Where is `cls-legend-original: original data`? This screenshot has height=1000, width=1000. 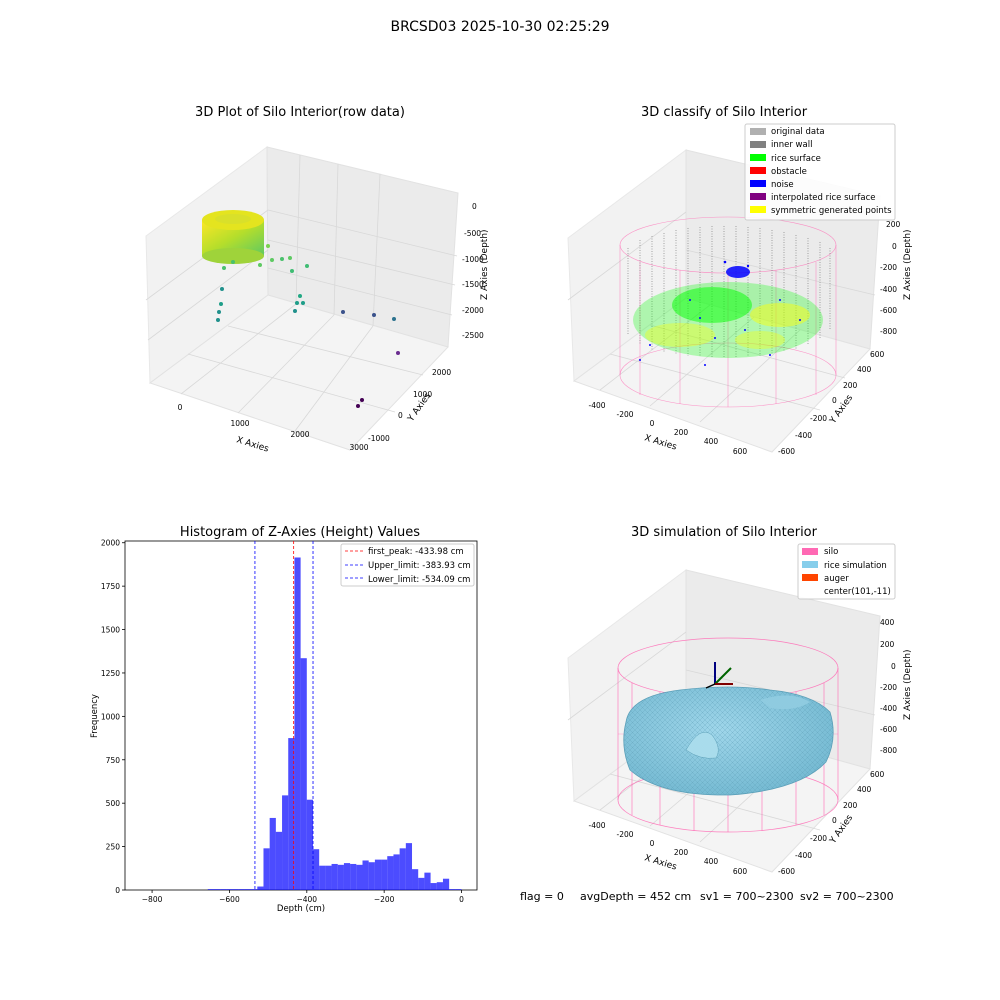 cls-legend-original: original data is located at coordinates (798, 132).